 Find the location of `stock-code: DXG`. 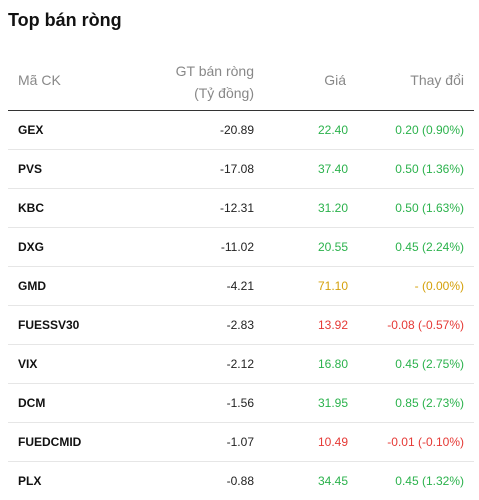

stock-code: DXG is located at coordinates (31, 247).